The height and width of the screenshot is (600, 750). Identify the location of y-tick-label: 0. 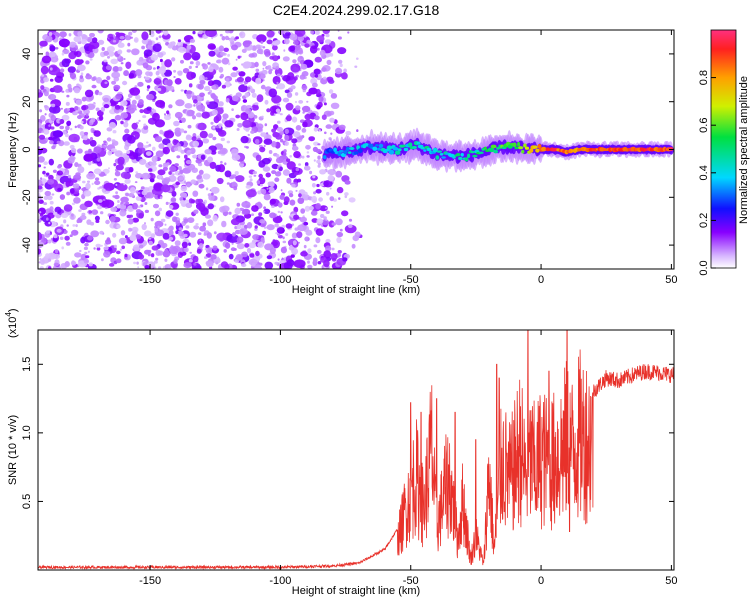
(27, 149).